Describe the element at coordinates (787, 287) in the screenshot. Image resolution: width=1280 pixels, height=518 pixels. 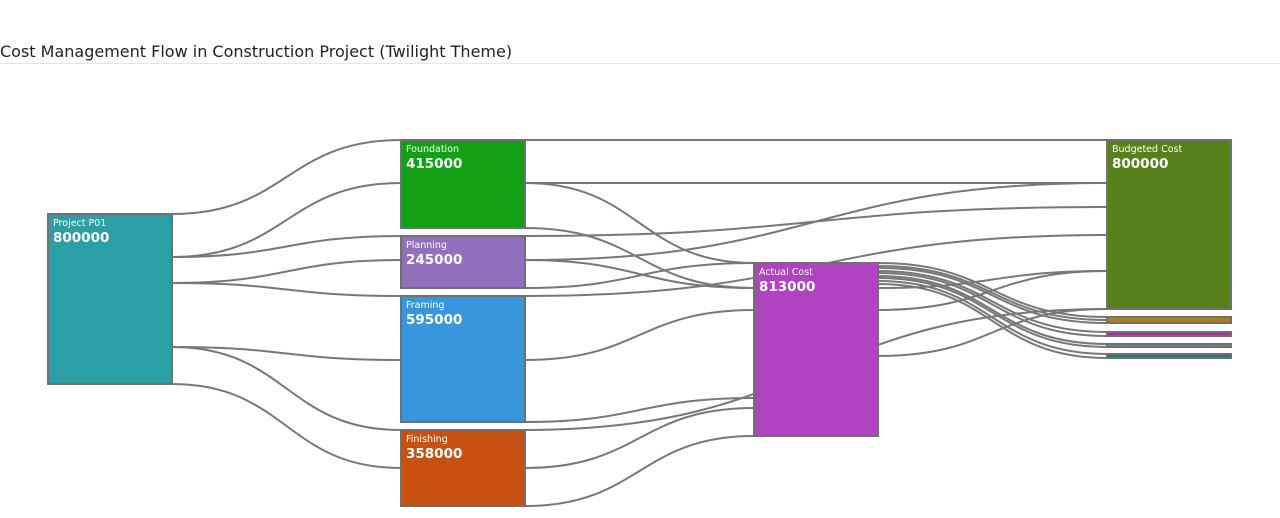
I see `node-value-actual: 813000` at that location.